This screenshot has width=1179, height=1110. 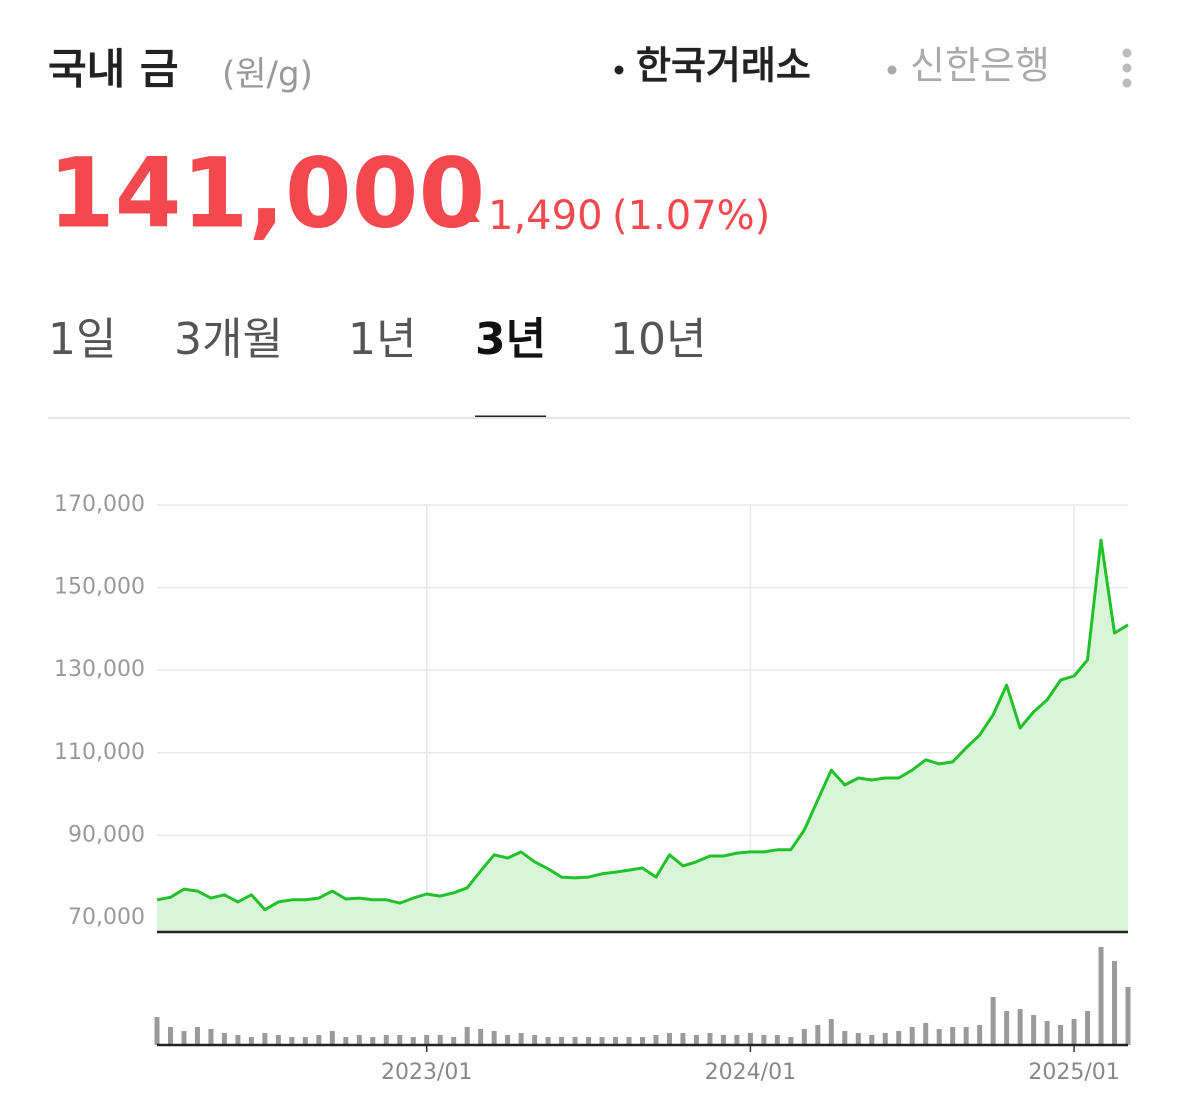 What do you see at coordinates (228, 339) in the screenshot?
I see `period-tab: 3개월` at bounding box center [228, 339].